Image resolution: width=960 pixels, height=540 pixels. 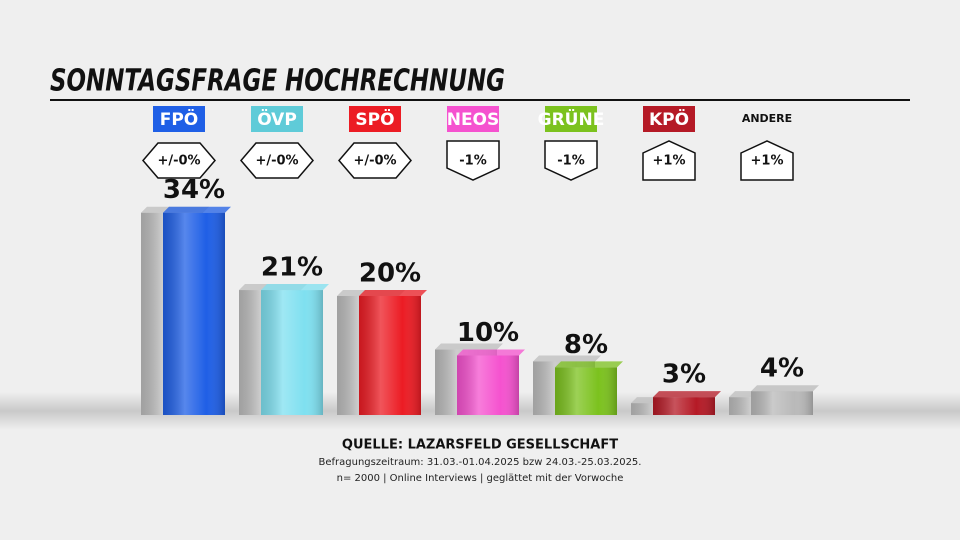 I want to click on value-label: 4%, so click(x=782, y=369).